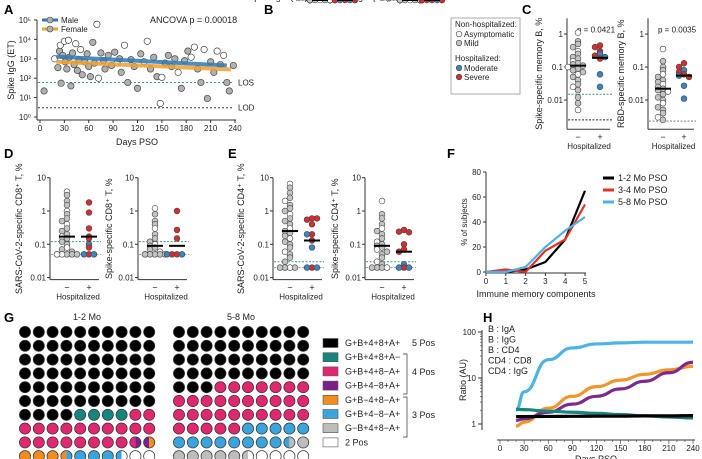  Describe the element at coordinates (478, 58) in the screenshot. I see `legend-title: Hospitalized:` at that location.